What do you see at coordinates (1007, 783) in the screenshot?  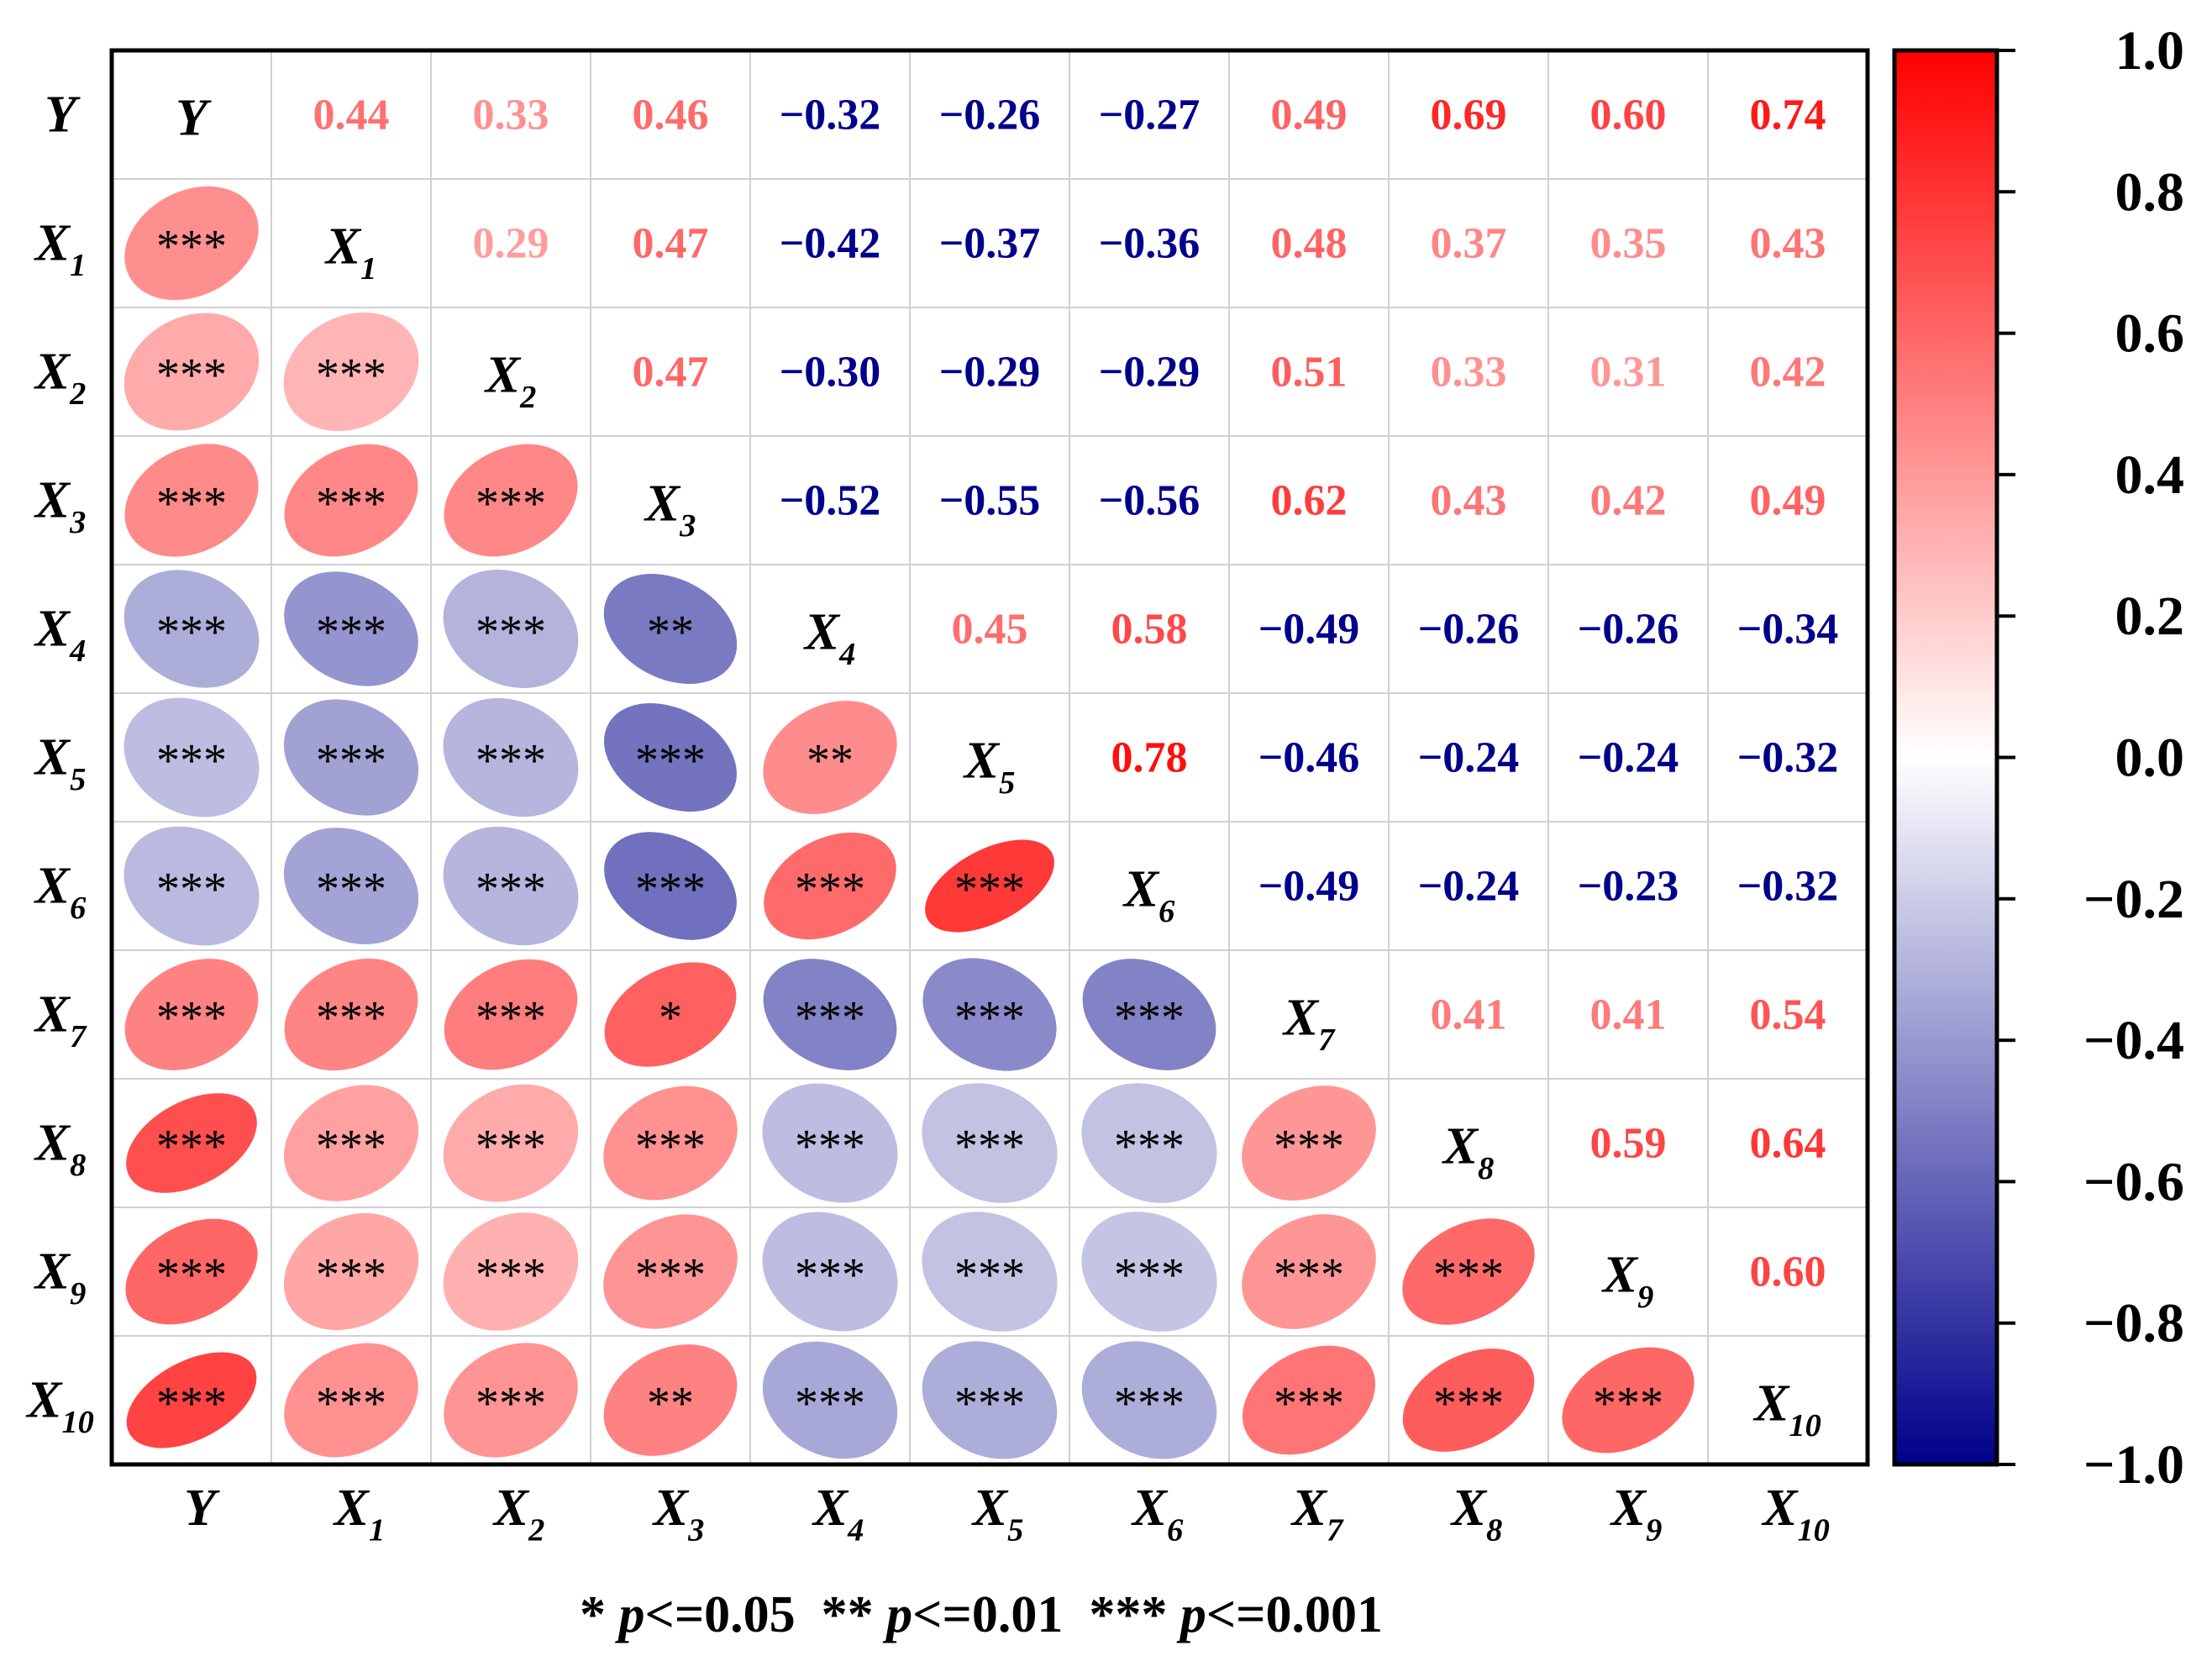 I see `diagonal-label-subscript: 5` at bounding box center [1007, 783].